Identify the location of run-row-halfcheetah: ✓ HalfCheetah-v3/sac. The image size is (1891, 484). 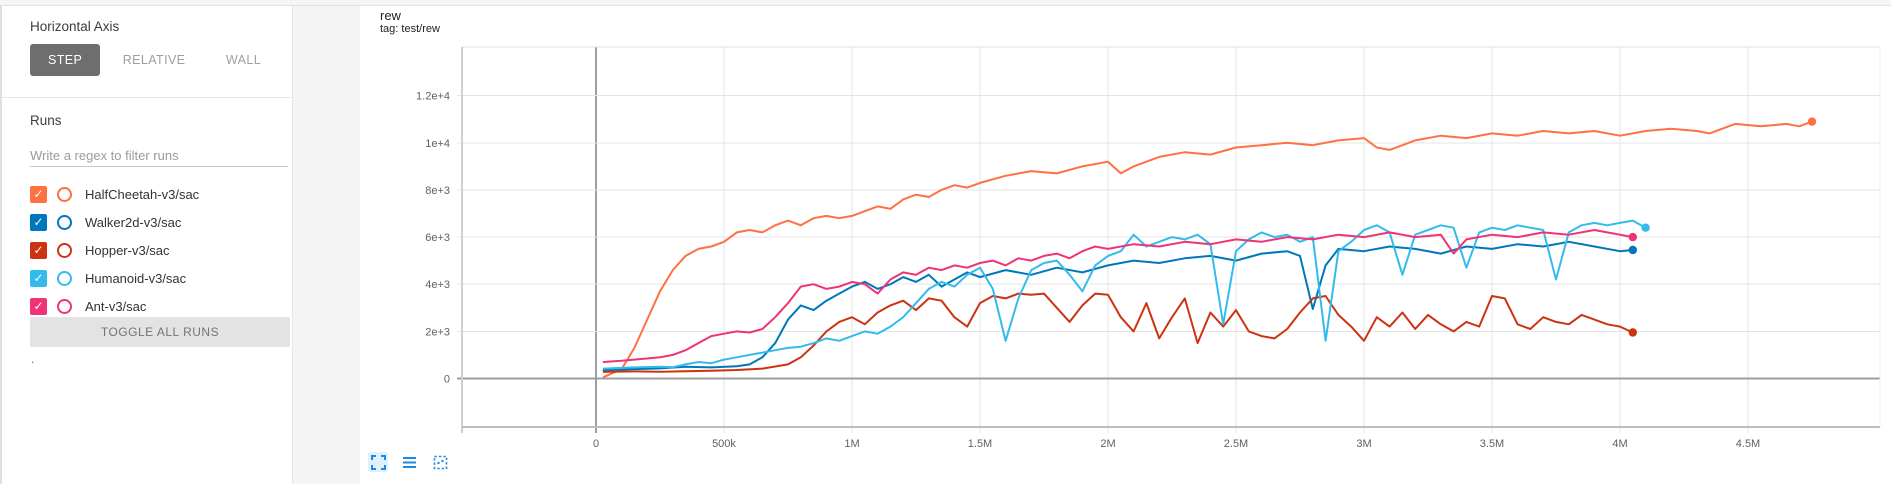
(160, 194).